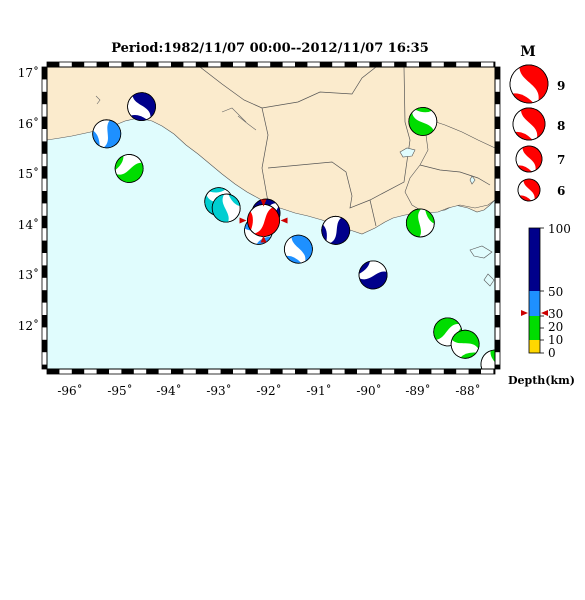 Image resolution: width=585 pixels, height=600 pixels. Describe the element at coordinates (176, 113) in the screenshot. I see `coastal-lagoons` at that location.